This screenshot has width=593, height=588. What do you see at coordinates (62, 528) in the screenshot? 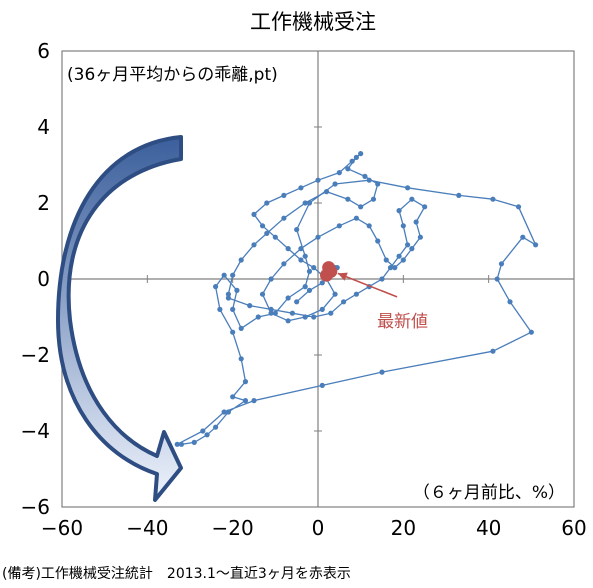
I see `x-tick-label: −60` at bounding box center [62, 528].